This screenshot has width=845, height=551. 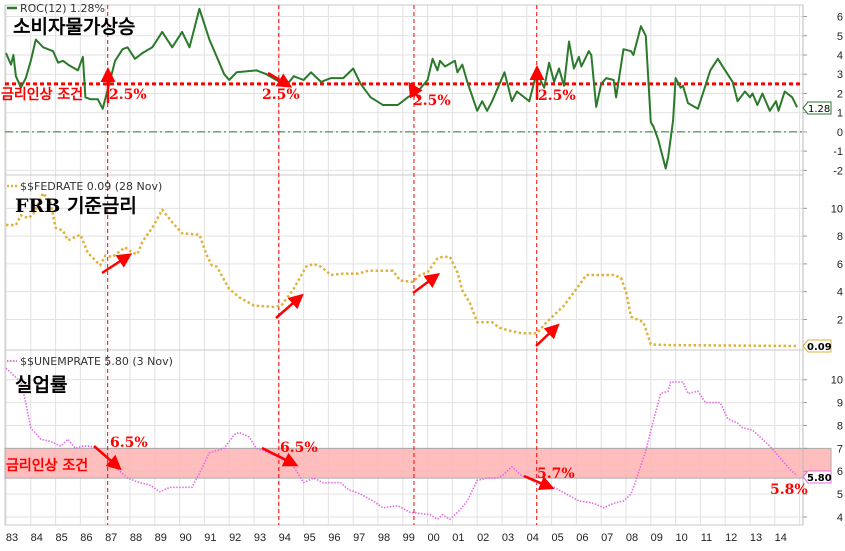 What do you see at coordinates (161, 538) in the screenshot?
I see `x-tick-label: 89` at bounding box center [161, 538].